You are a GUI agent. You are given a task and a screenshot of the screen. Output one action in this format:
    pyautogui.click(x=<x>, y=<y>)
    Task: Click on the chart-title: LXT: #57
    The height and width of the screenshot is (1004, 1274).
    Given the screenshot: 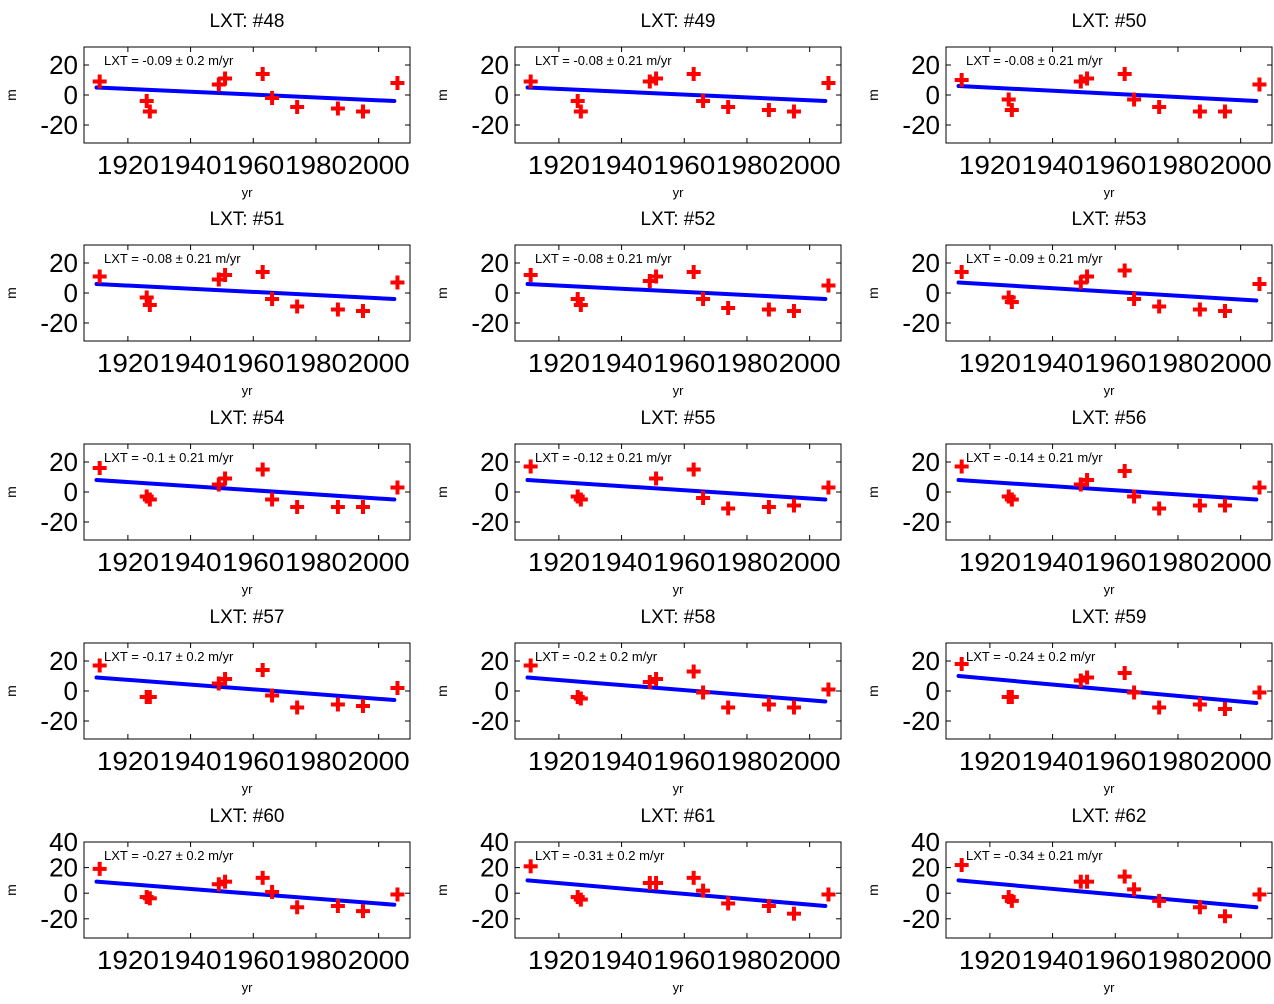 What is the action you would take?
    pyautogui.click(x=247, y=617)
    